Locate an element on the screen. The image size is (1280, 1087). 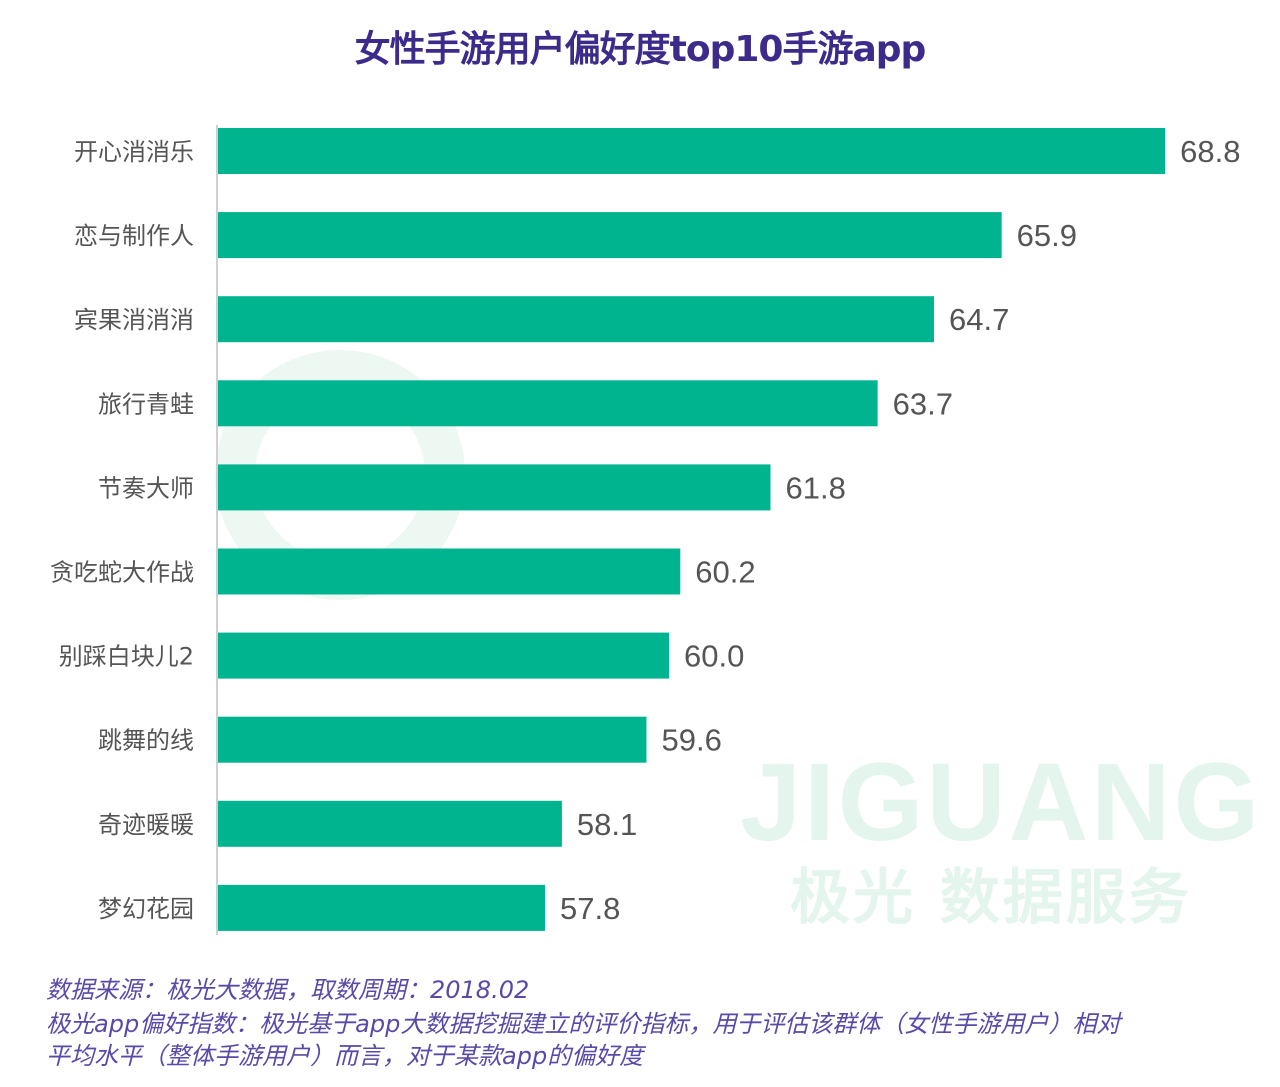
value-label: 63.7 is located at coordinates (923, 403).